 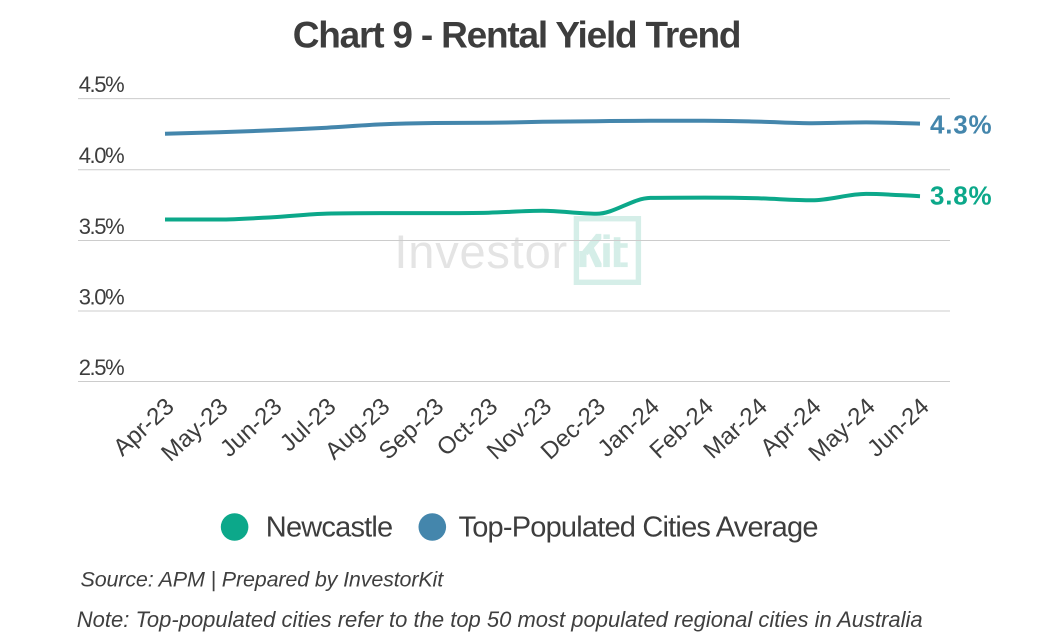 I want to click on svg-text:Source: APM | Prepared by Inve: Source: APM | Prepared by InvestorKit, so click(x=263, y=580).